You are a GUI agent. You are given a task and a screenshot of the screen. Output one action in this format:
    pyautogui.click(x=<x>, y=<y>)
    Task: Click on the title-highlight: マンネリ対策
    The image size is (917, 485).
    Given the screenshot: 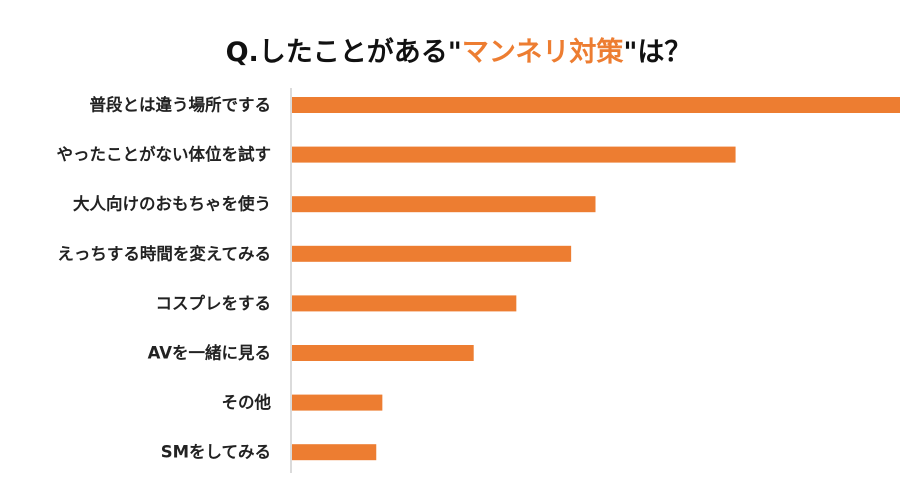 What is the action you would take?
    pyautogui.click(x=542, y=52)
    